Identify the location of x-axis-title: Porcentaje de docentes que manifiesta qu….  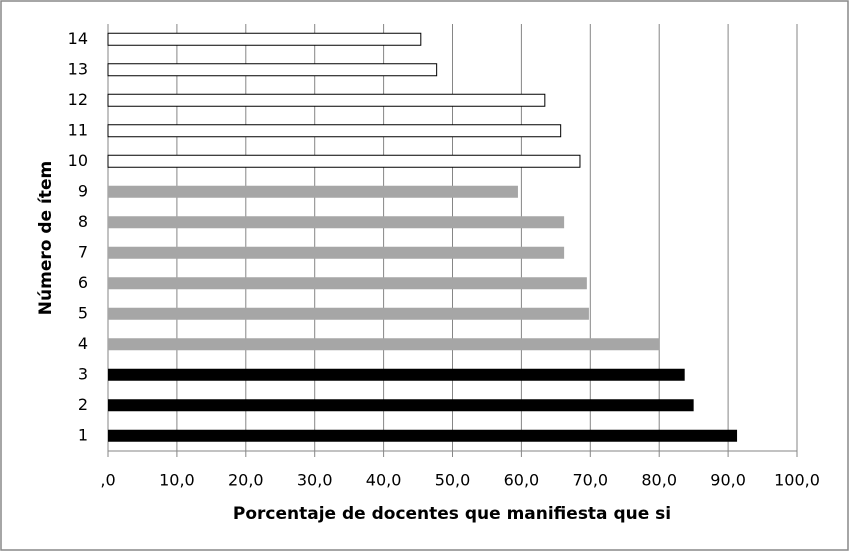
(452, 514).